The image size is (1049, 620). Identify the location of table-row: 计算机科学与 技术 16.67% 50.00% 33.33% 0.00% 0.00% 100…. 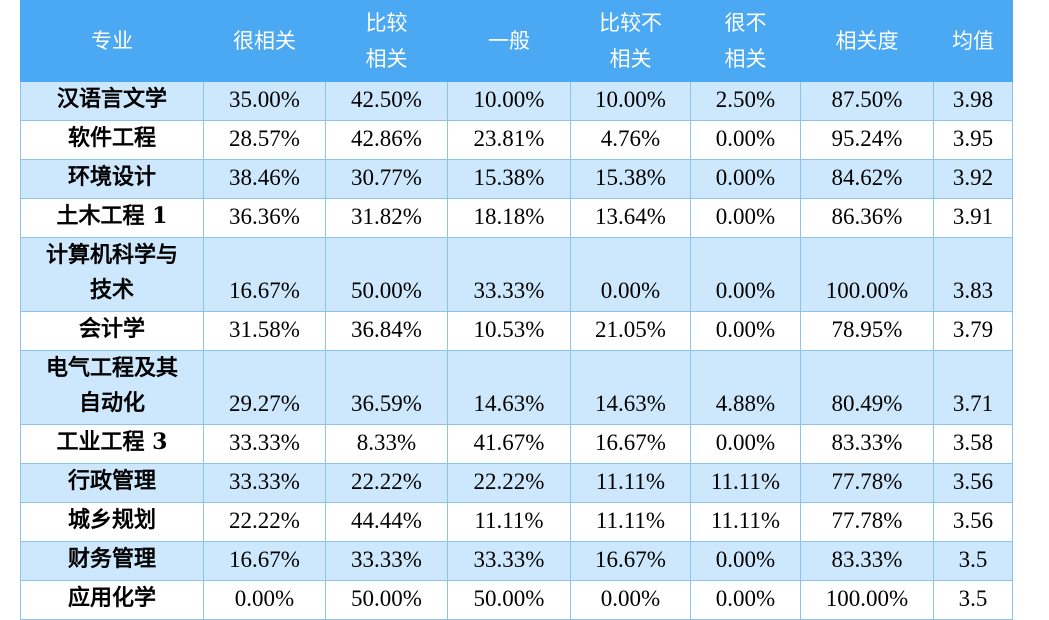
(516, 274).